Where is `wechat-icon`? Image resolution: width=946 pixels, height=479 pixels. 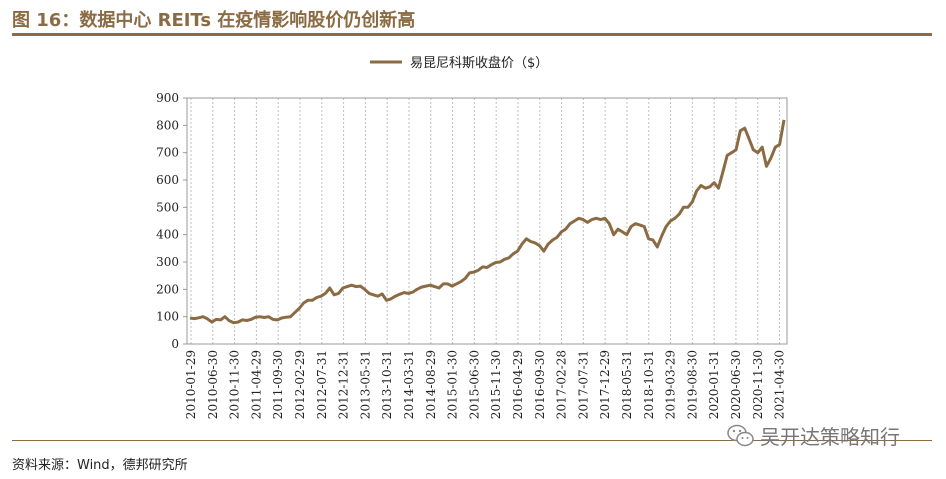
wechat-icon is located at coordinates (740, 435).